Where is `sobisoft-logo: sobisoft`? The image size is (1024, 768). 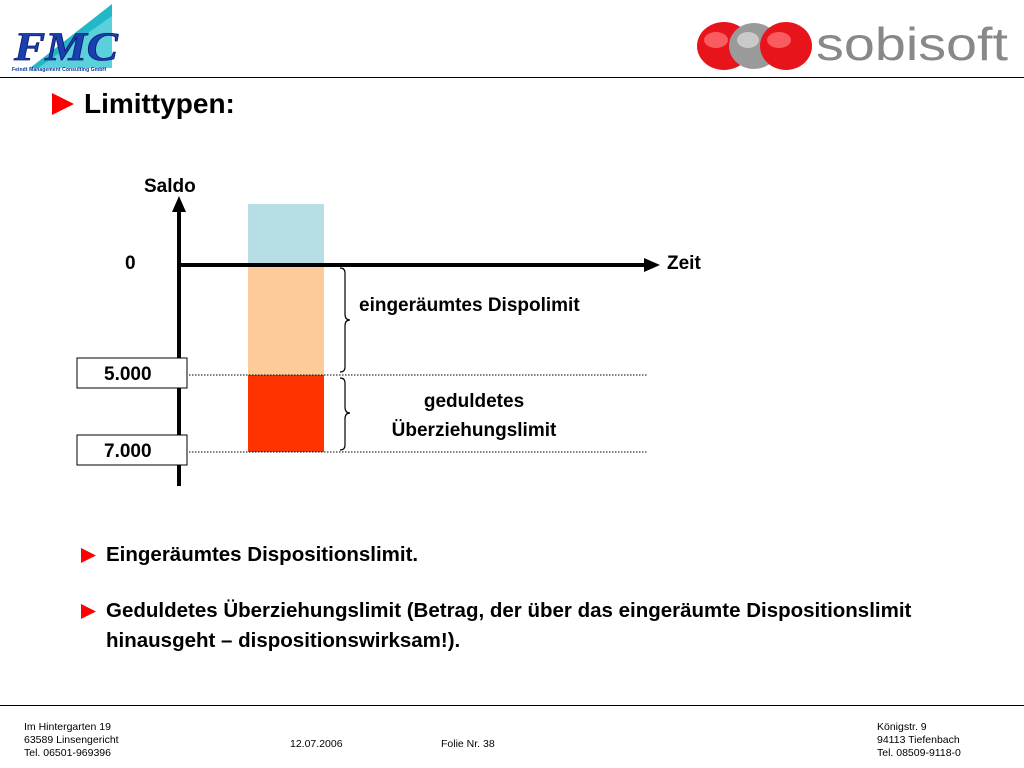 sobisoft-logo: sobisoft is located at coordinates (852, 44).